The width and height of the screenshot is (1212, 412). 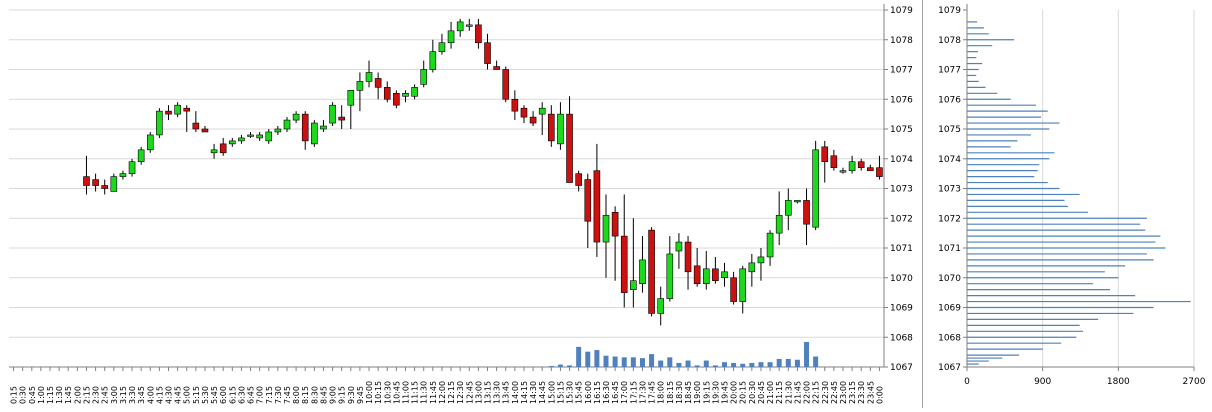 I want to click on x-tick-label: 14:15, so click(x=524, y=392).